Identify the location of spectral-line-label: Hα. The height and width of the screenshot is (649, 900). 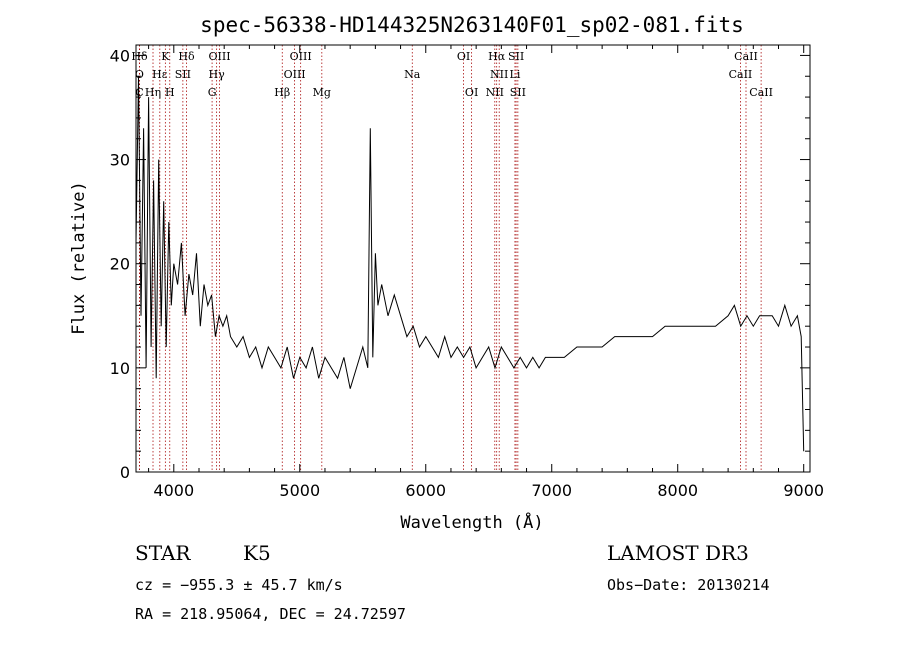
(497, 56).